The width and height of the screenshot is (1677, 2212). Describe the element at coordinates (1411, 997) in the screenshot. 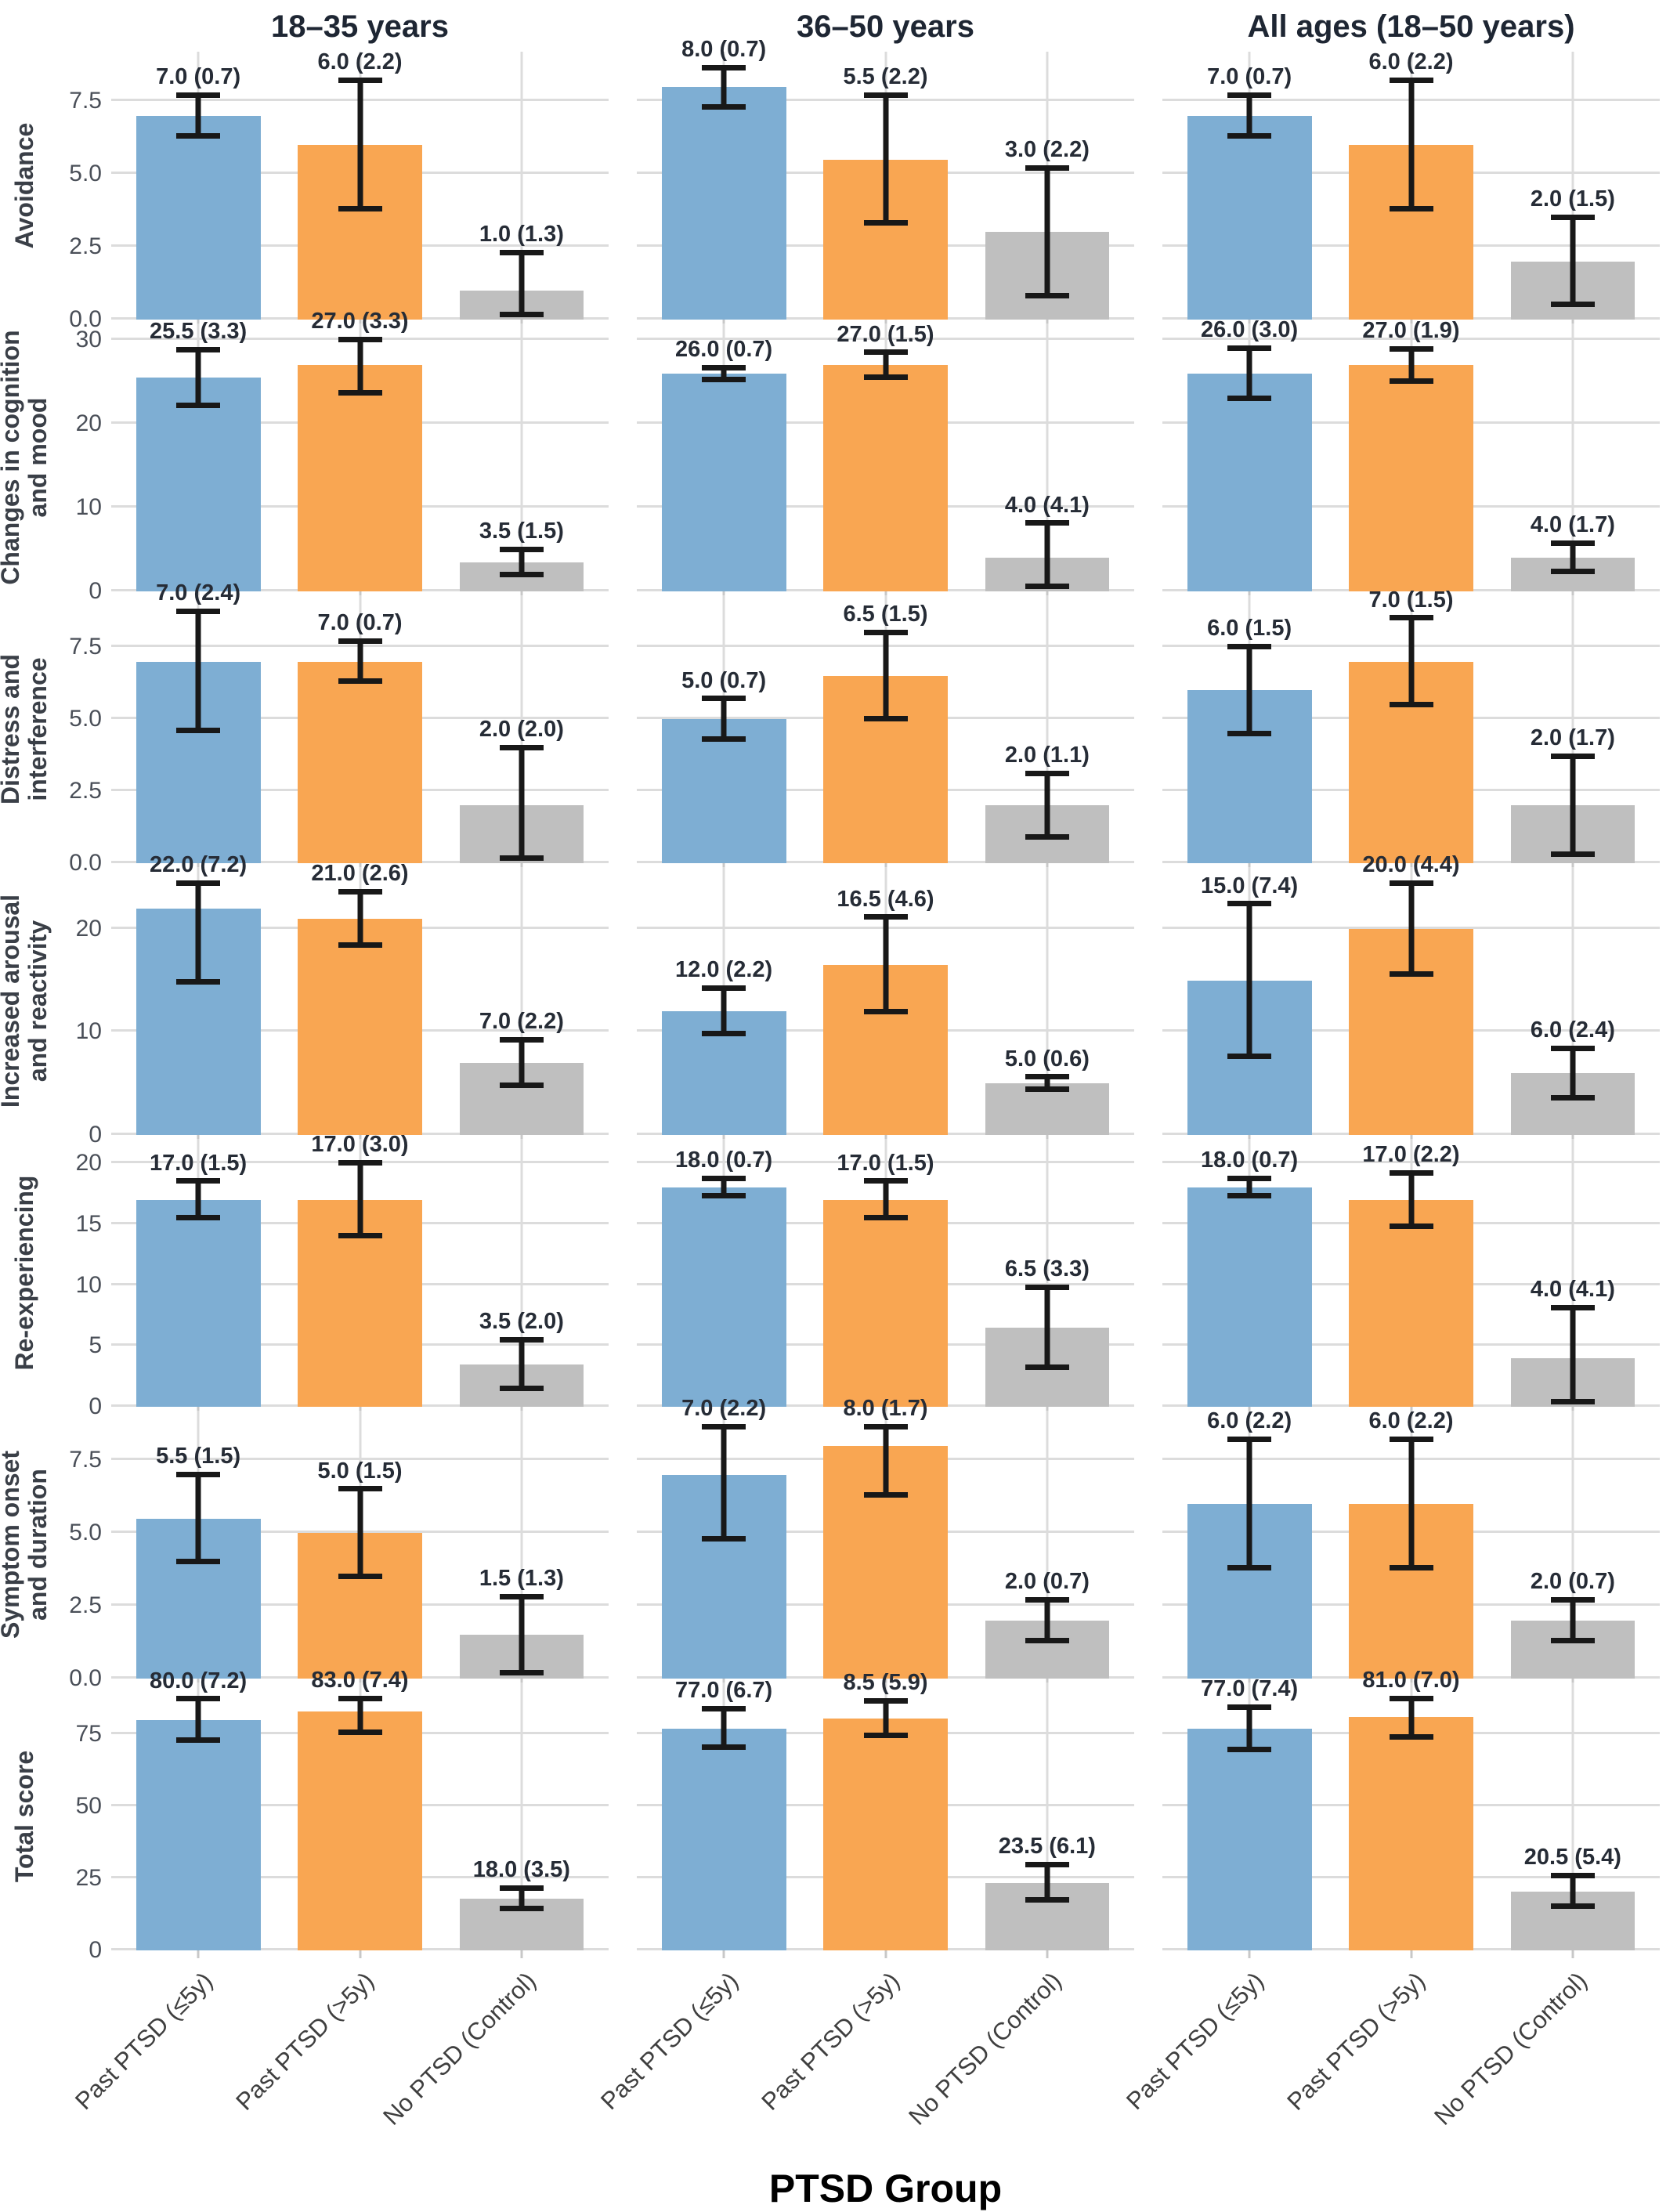

I see `panel-all-ages-18-50-years: 15.0 (7.4) 20.0 (4.4) 6.0 (2.4)` at that location.